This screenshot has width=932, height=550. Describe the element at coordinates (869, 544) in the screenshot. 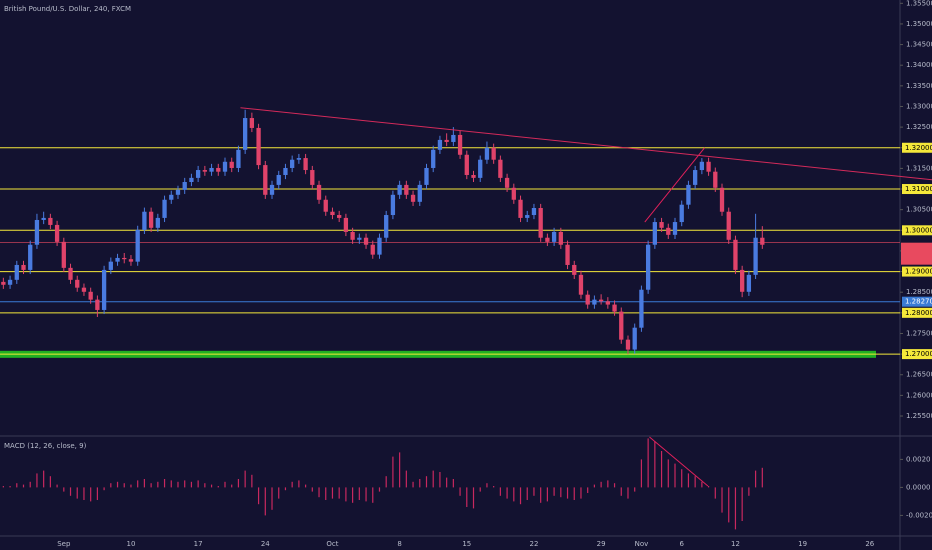

I see `x-tick-label: 26` at that location.